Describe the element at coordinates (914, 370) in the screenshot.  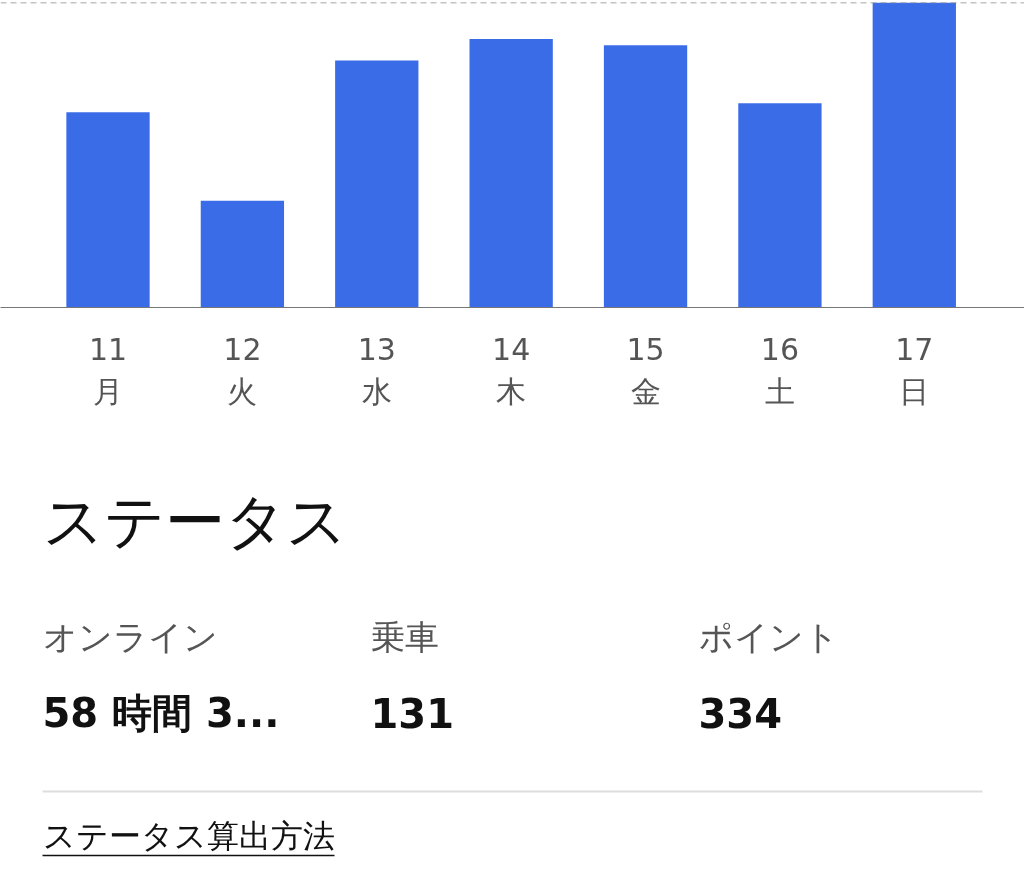
I see `x-tick-label: 17 日` at that location.